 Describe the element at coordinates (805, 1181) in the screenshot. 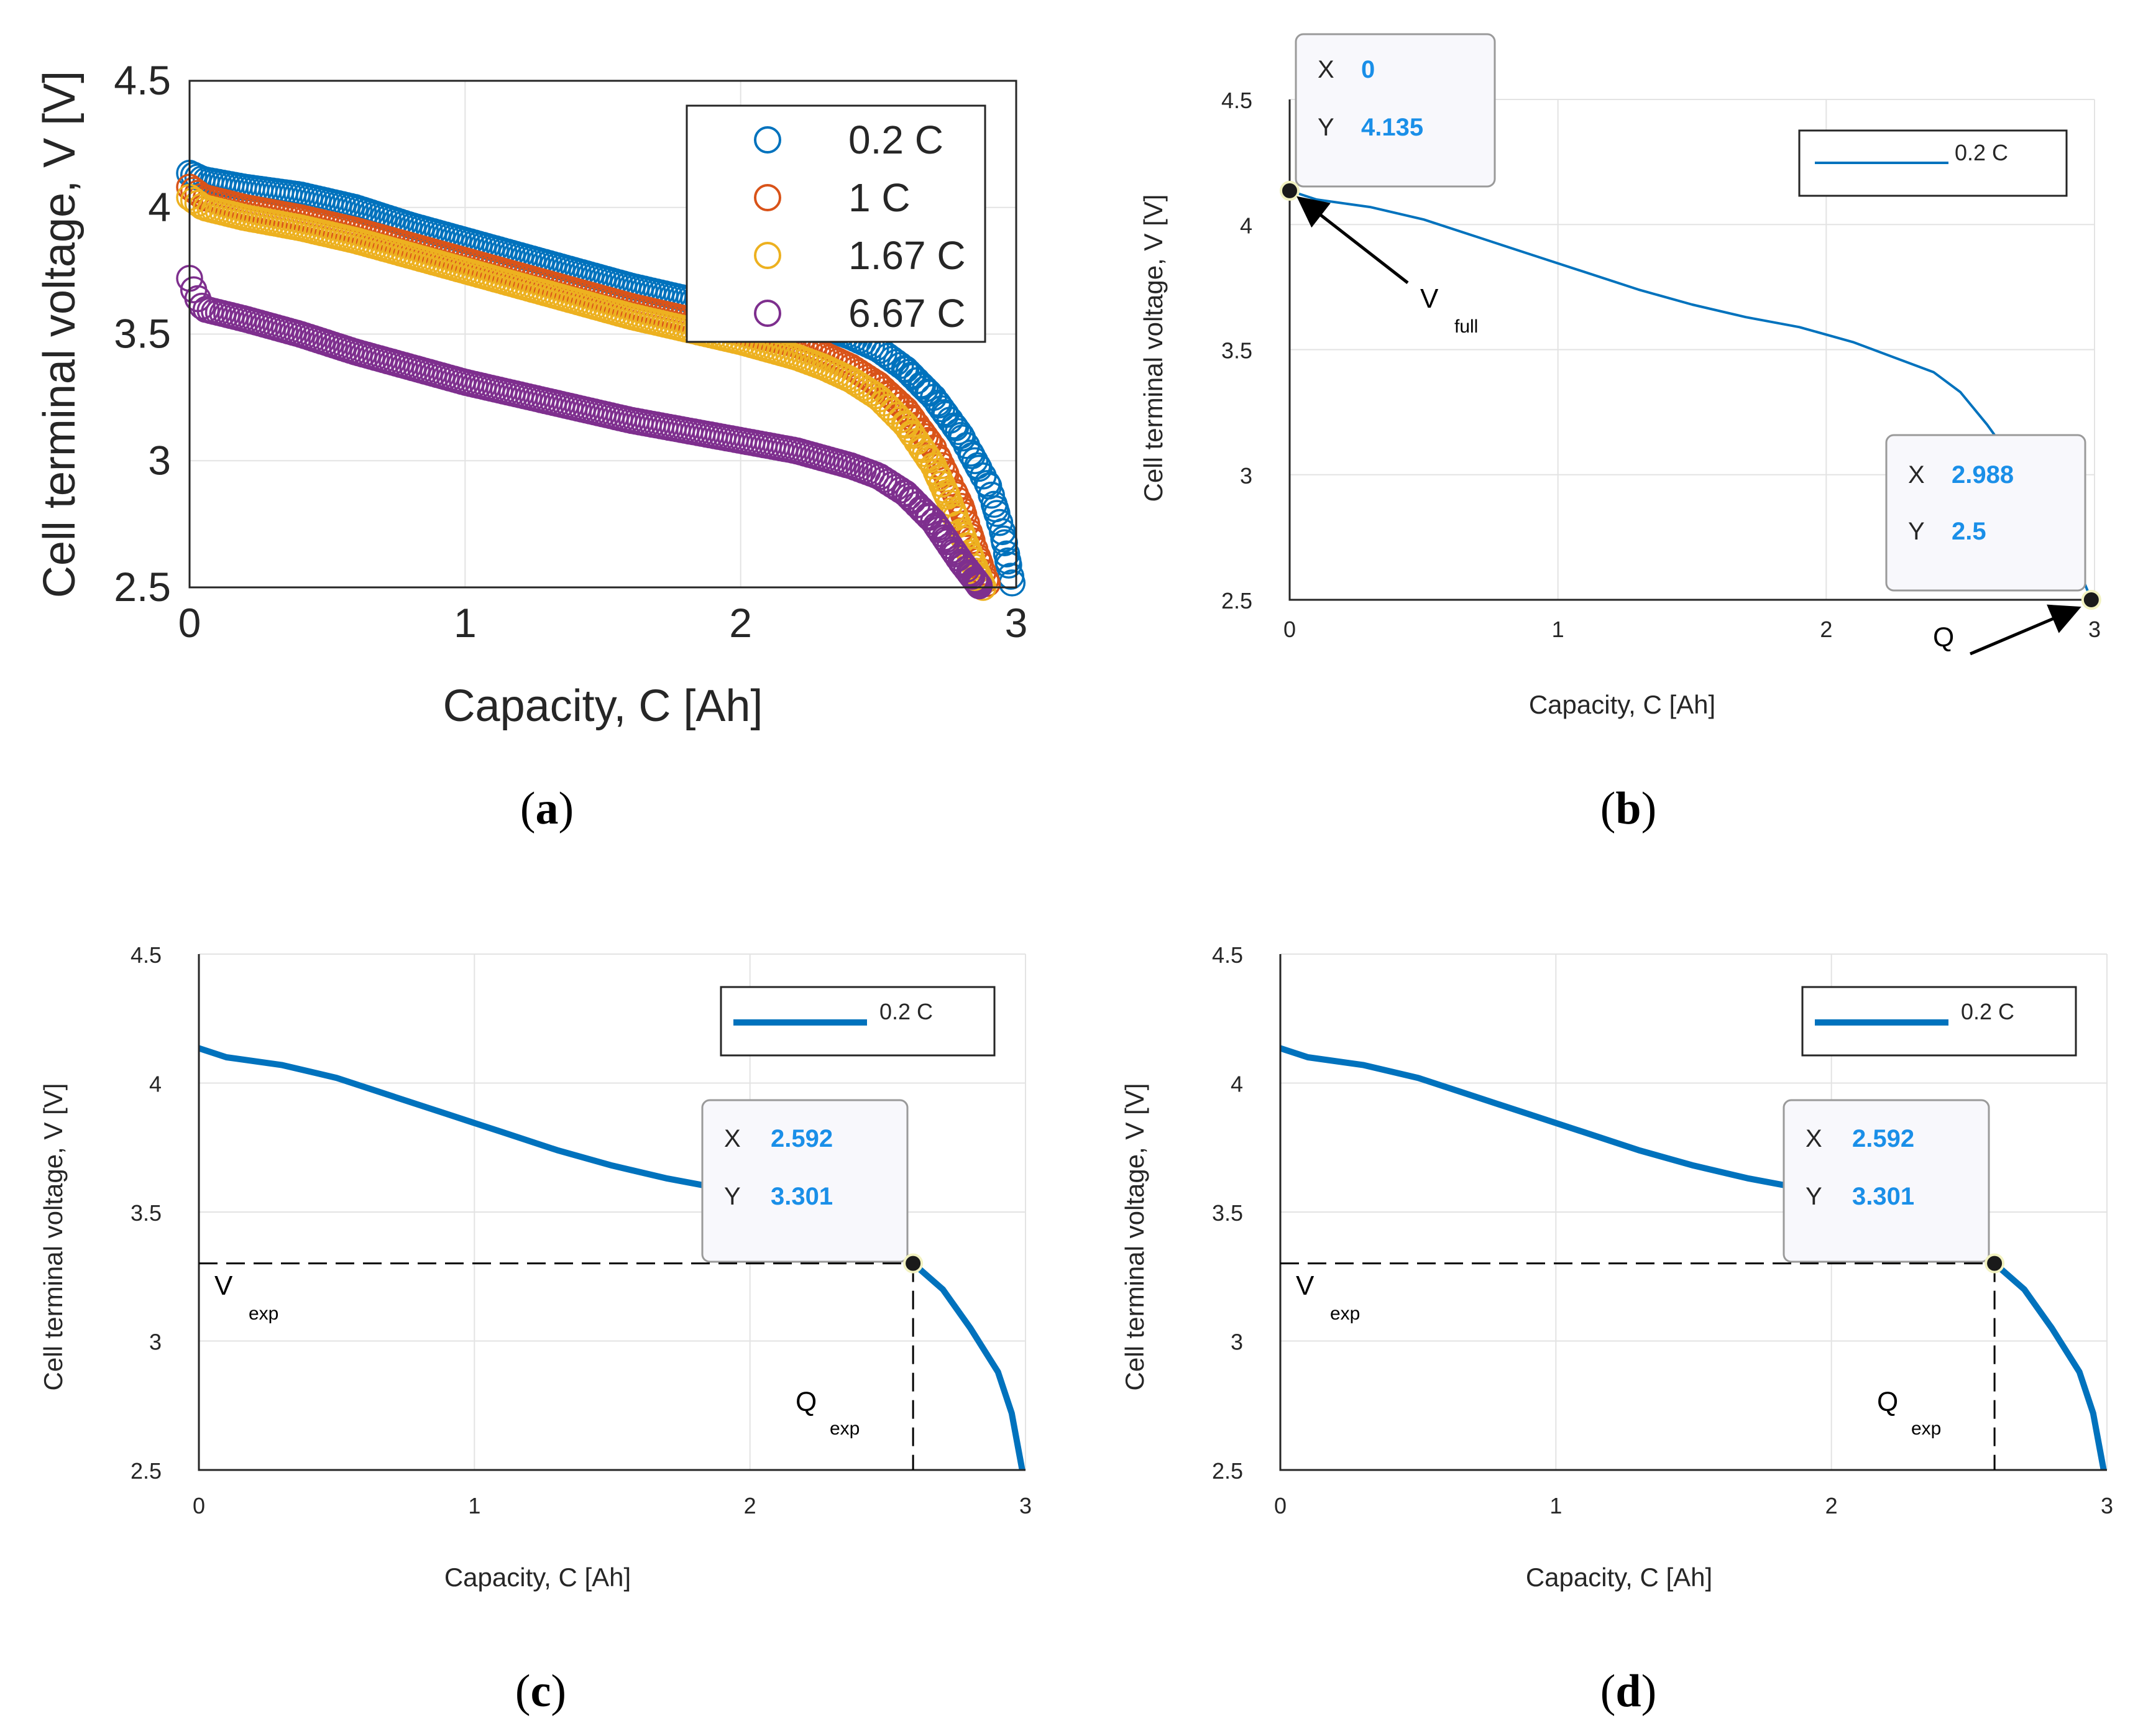

I see `chart-c-datatip: X 2.592 Y 3.301` at that location.